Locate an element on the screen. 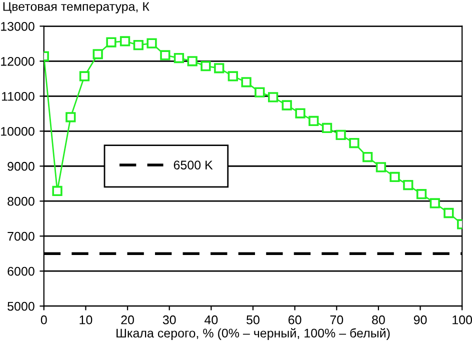 The width and height of the screenshot is (472, 349). y-tick-label: 7000 is located at coordinates (21, 236).